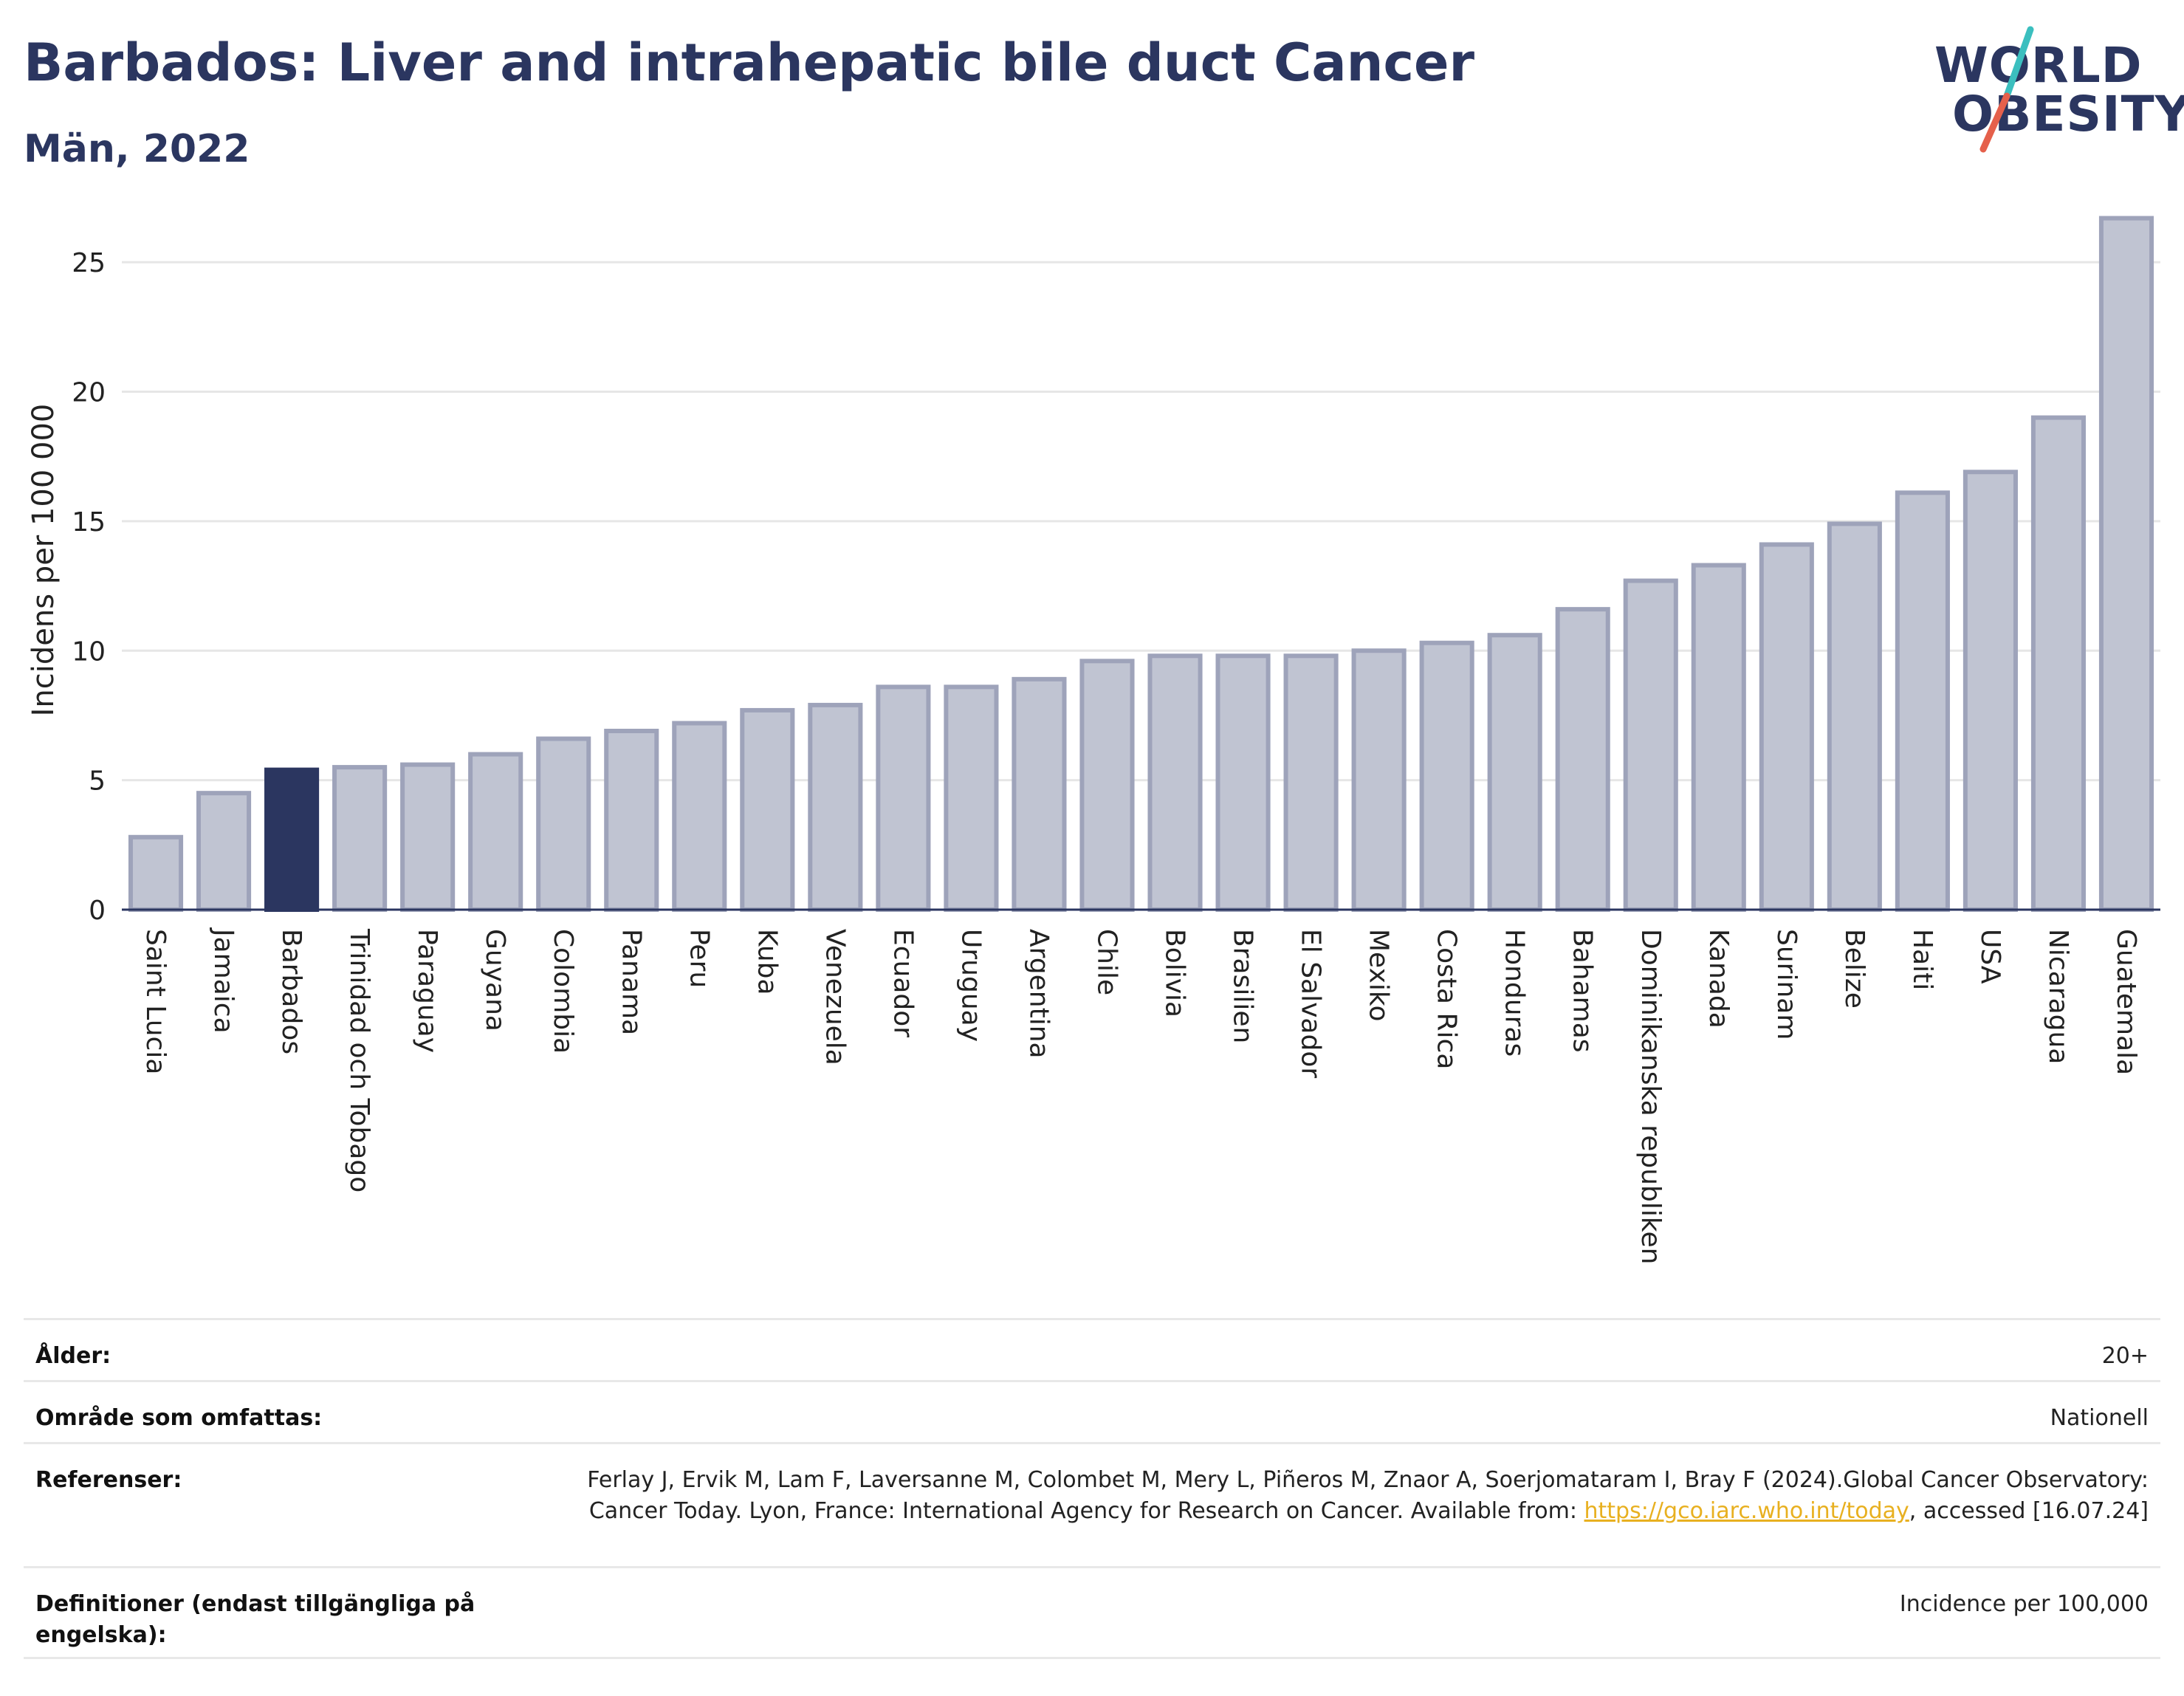  Describe the element at coordinates (1922, 960) in the screenshot. I see `x-tick-label: Haiti` at that location.